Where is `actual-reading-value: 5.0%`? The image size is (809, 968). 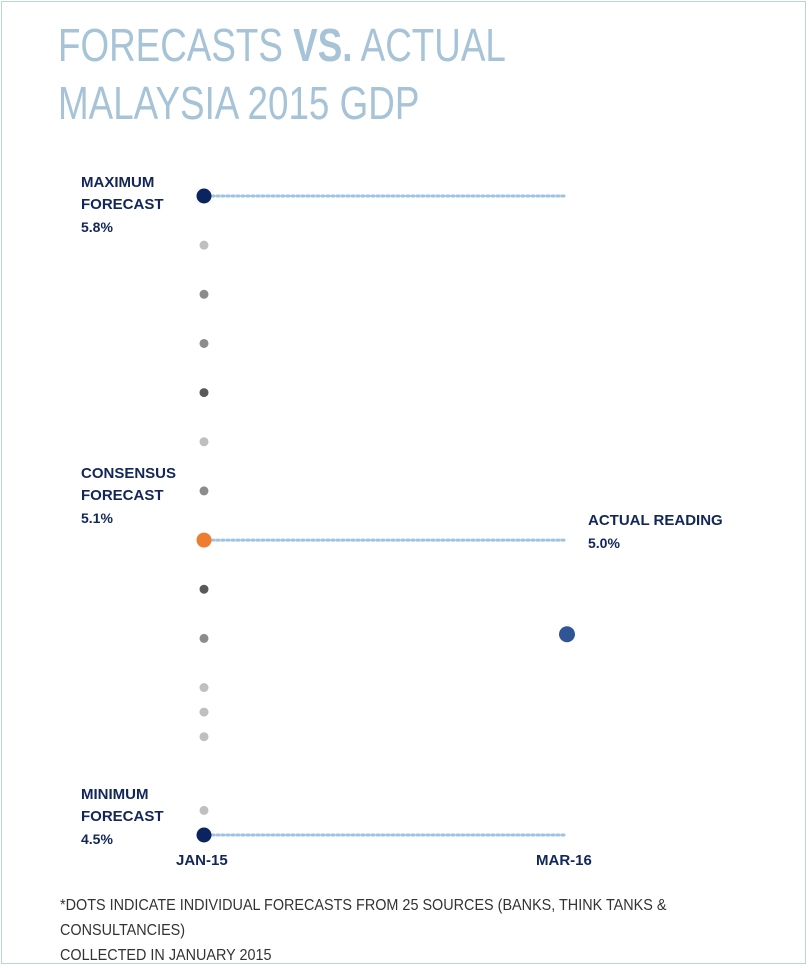 actual-reading-value: 5.0% is located at coordinates (604, 543).